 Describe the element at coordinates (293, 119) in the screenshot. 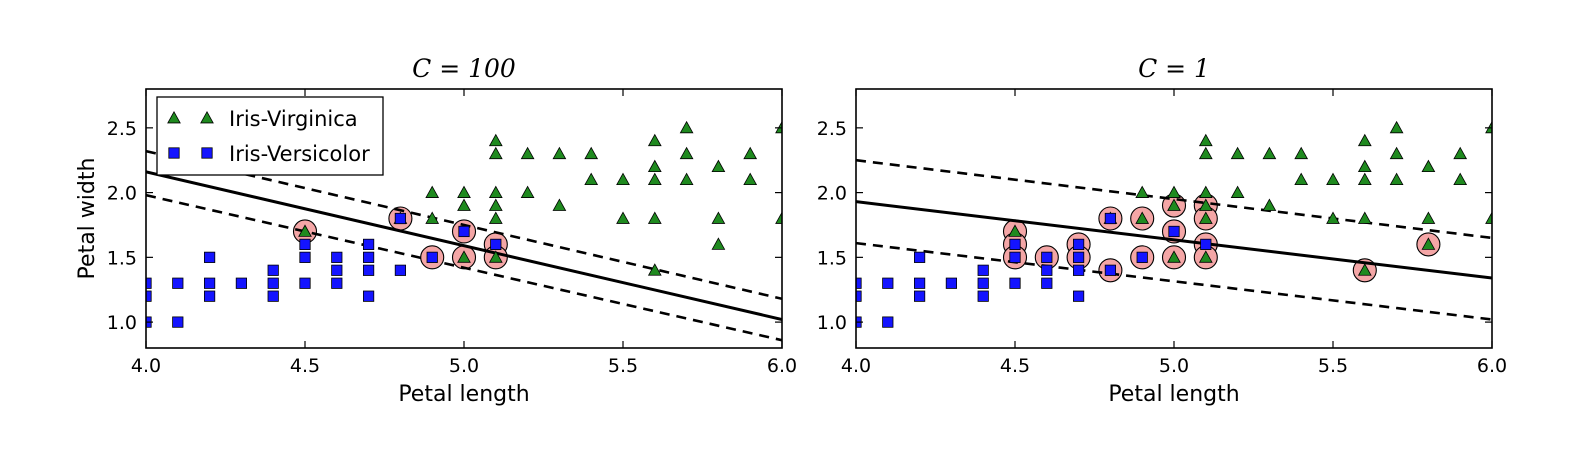

I see `legend-label: Iris-Virginica` at that location.